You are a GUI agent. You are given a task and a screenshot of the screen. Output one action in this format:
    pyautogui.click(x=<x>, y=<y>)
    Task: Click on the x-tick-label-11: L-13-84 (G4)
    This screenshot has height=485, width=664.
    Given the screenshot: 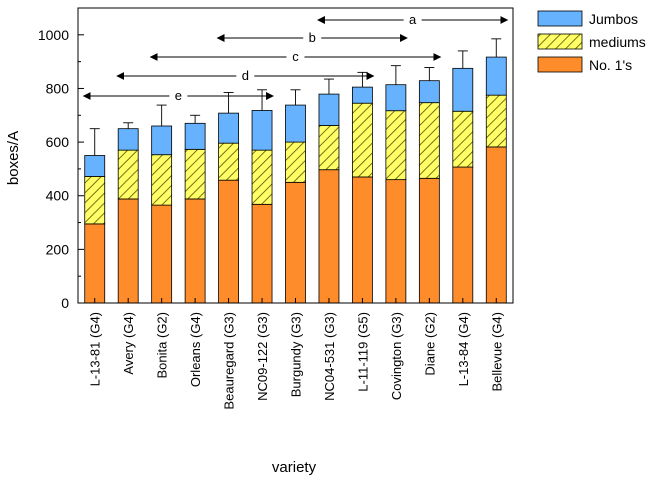 What is the action you would take?
    pyautogui.click(x=463, y=349)
    